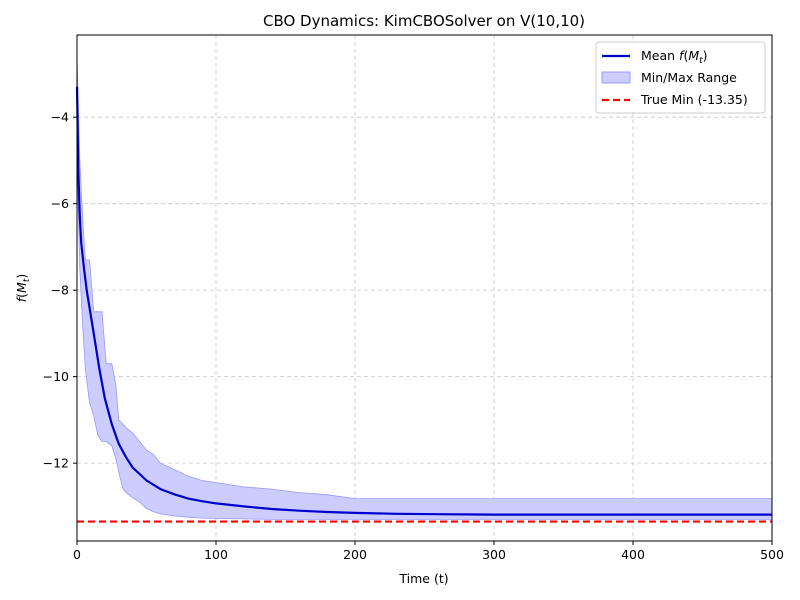 The height and width of the screenshot is (600, 800). Describe the element at coordinates (355, 554) in the screenshot. I see `x-tick-label: 200` at that location.